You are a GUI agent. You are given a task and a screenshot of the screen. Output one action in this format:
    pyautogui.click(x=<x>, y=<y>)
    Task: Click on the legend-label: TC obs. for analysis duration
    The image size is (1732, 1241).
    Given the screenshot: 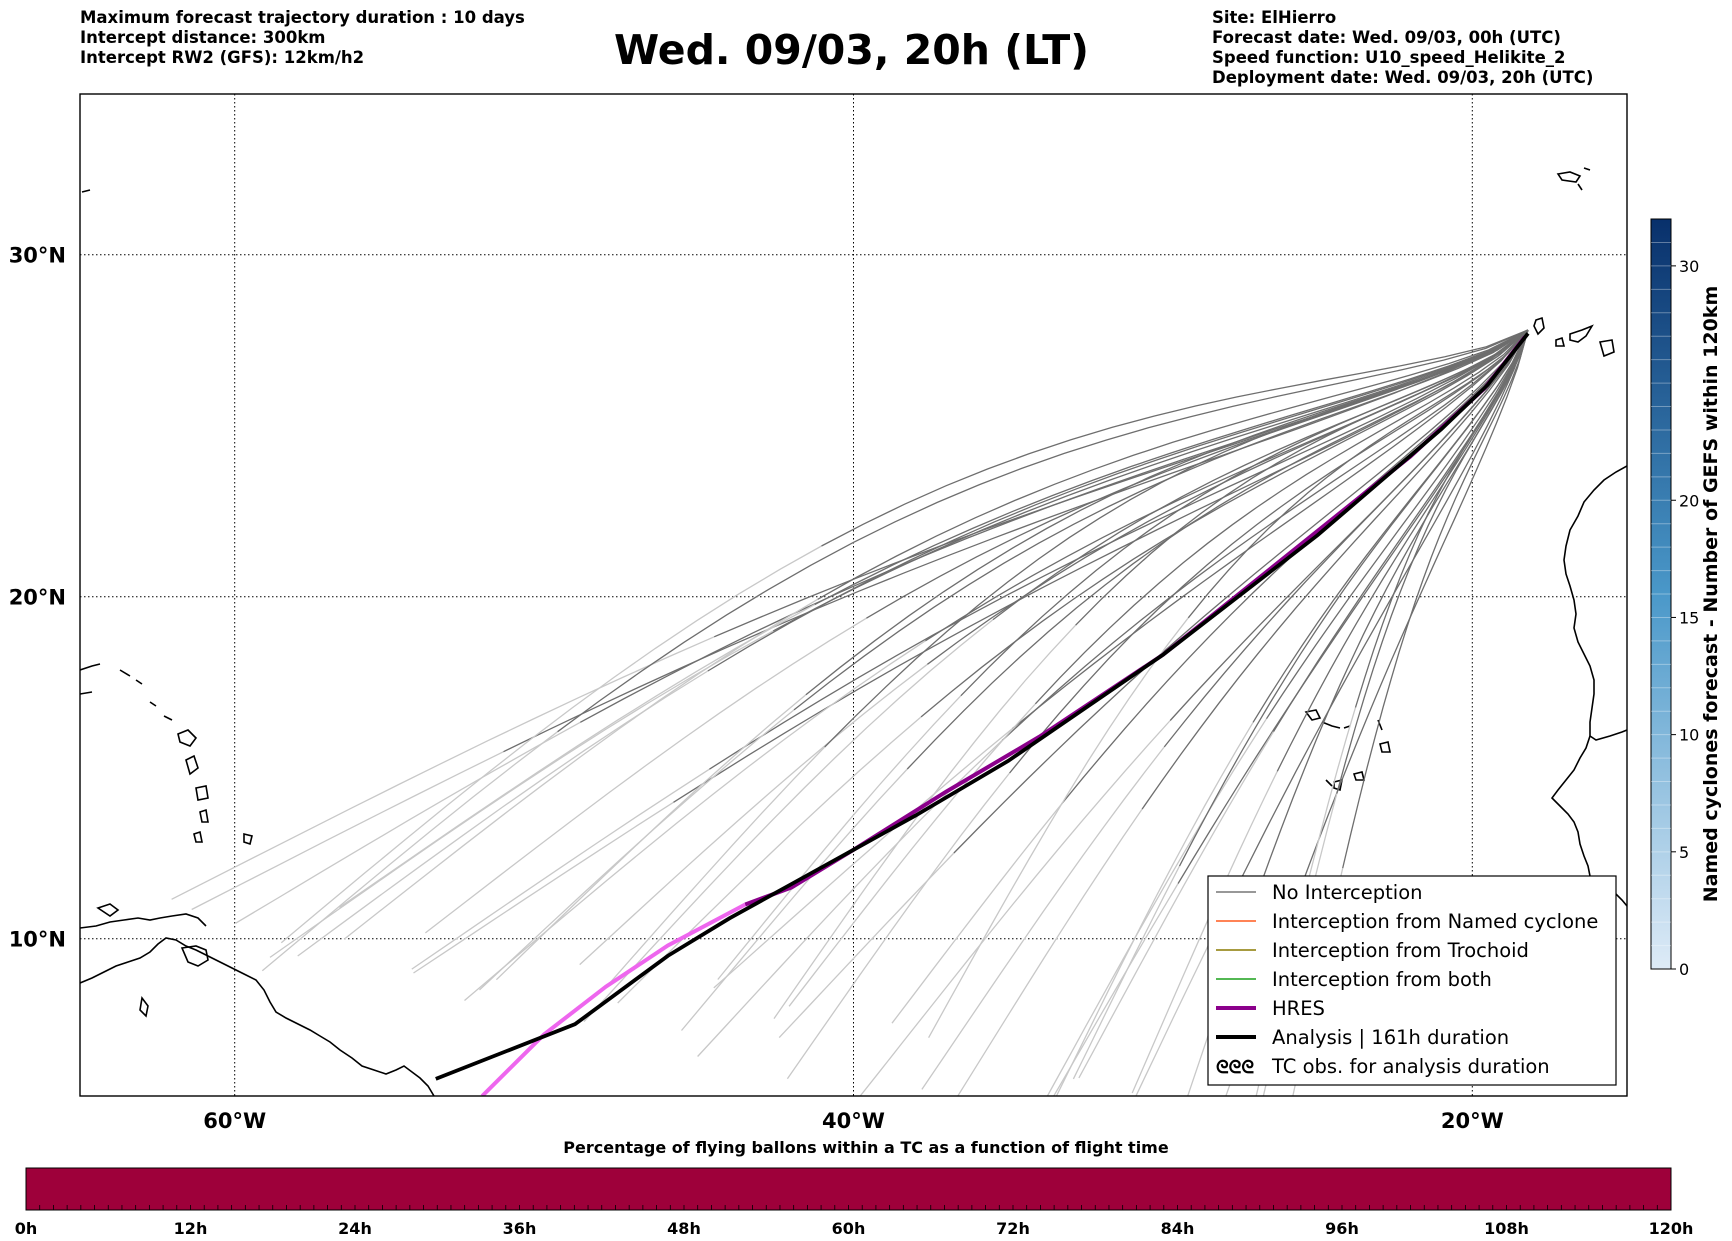 What is the action you would take?
    pyautogui.click(x=1410, y=1066)
    